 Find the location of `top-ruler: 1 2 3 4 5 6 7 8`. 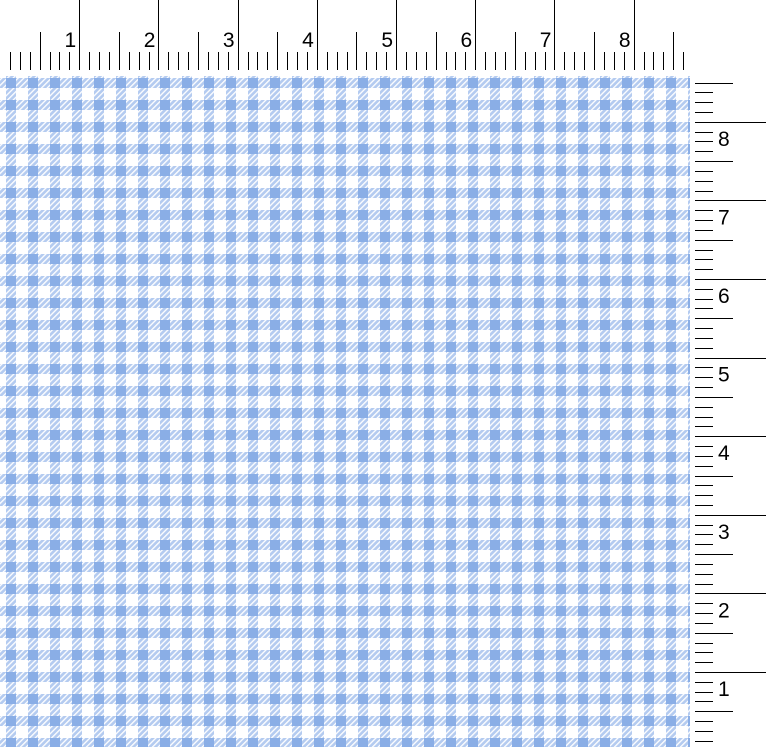

top-ruler: 1 2 3 4 5 6 7 8 is located at coordinates (347, 35).